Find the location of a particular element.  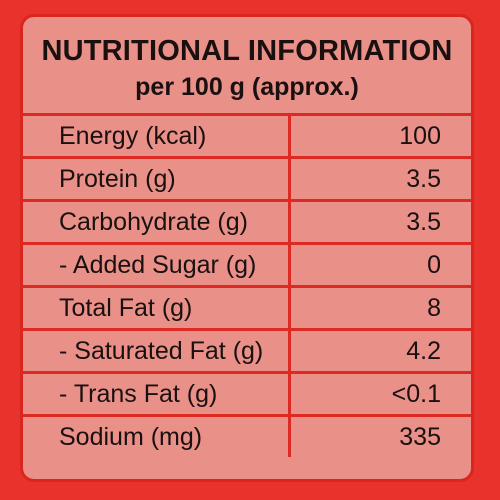

nutrient-name: Sodium (mg) is located at coordinates (156, 435).